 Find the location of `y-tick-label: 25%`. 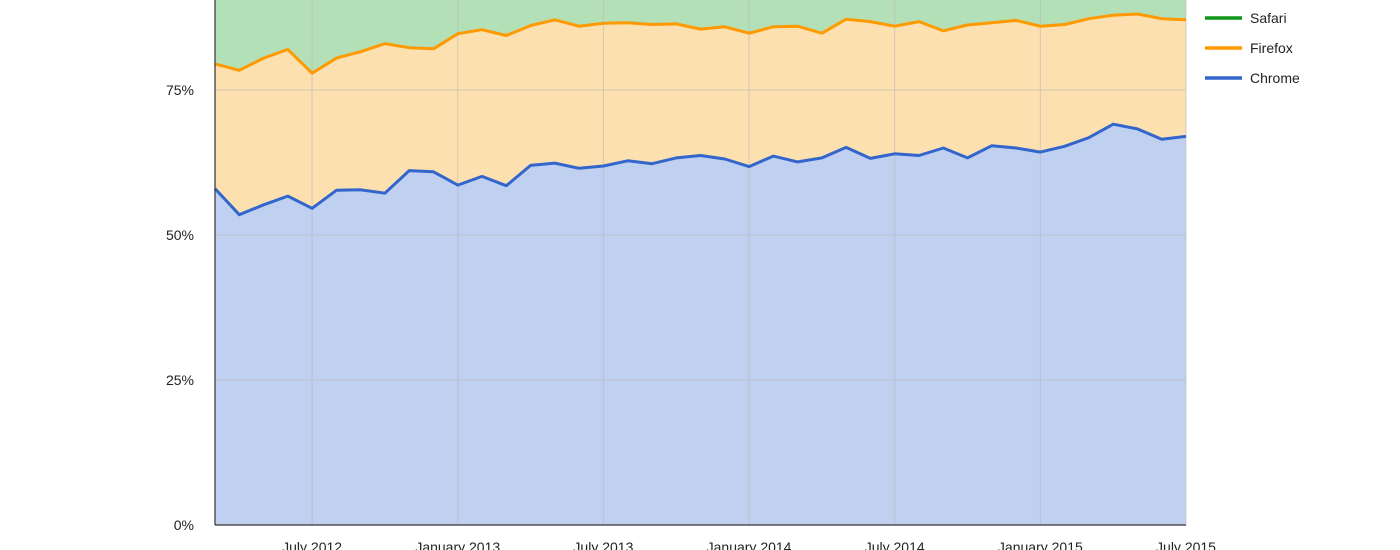

y-tick-label: 25% is located at coordinates (180, 380).